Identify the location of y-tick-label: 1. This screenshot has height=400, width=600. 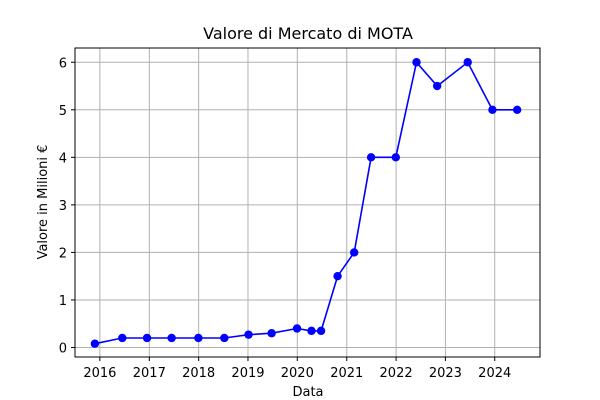
(63, 301).